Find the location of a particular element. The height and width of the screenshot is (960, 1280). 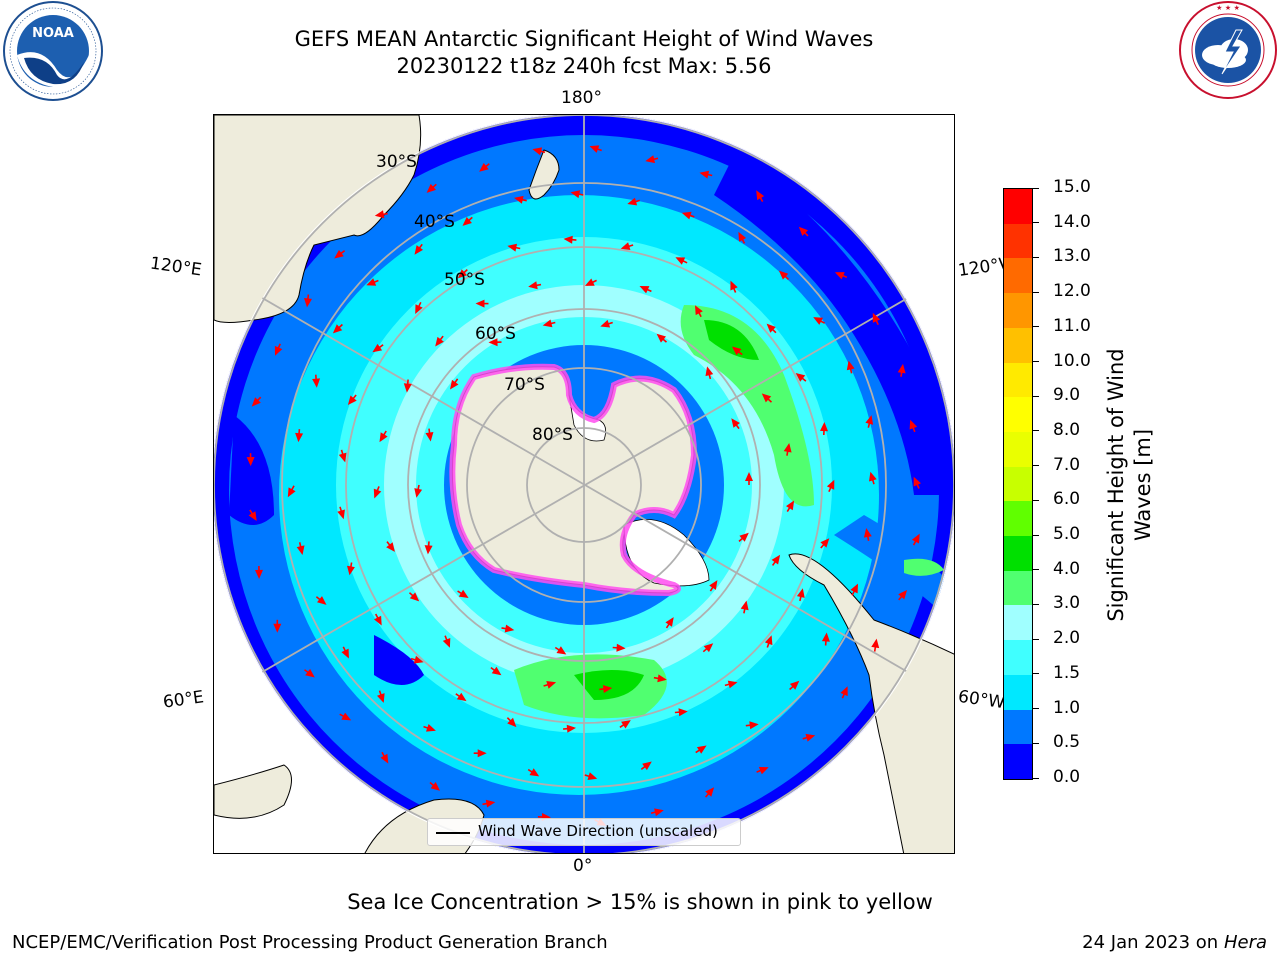

lat-label-70s: 70°S is located at coordinates (524, 385).